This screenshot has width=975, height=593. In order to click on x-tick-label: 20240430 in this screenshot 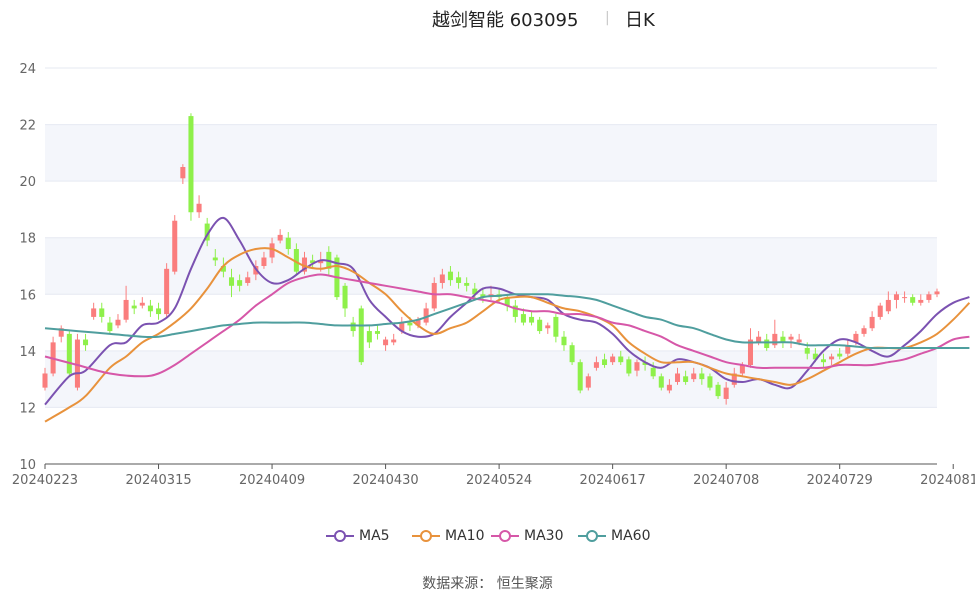, I will do `click(385, 480)`.